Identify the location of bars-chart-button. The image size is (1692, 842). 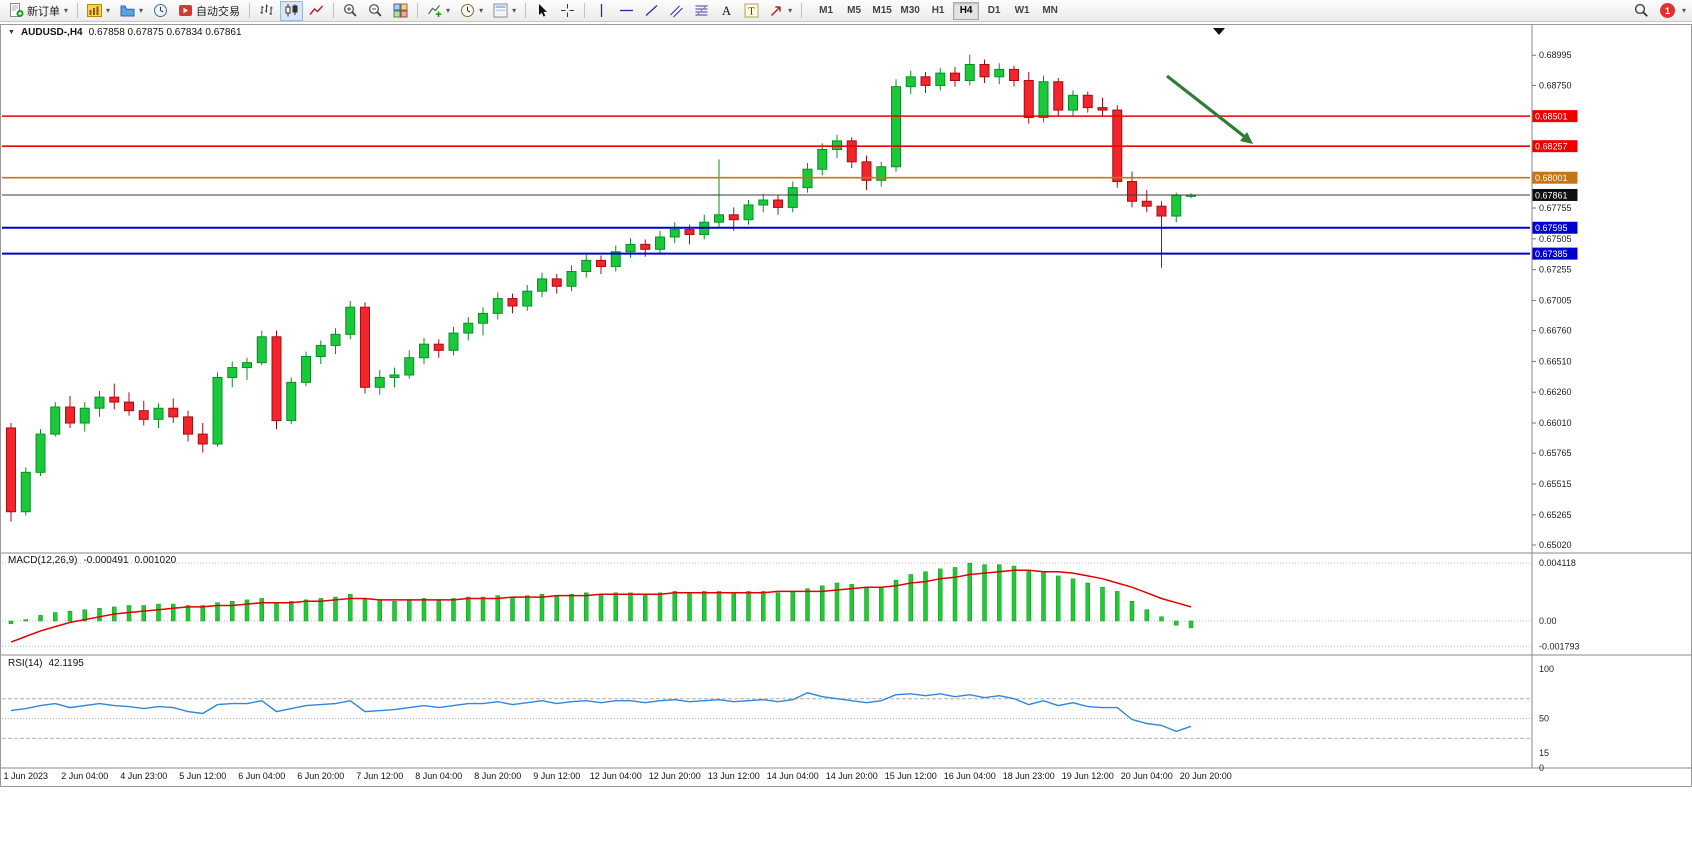
(266, 11).